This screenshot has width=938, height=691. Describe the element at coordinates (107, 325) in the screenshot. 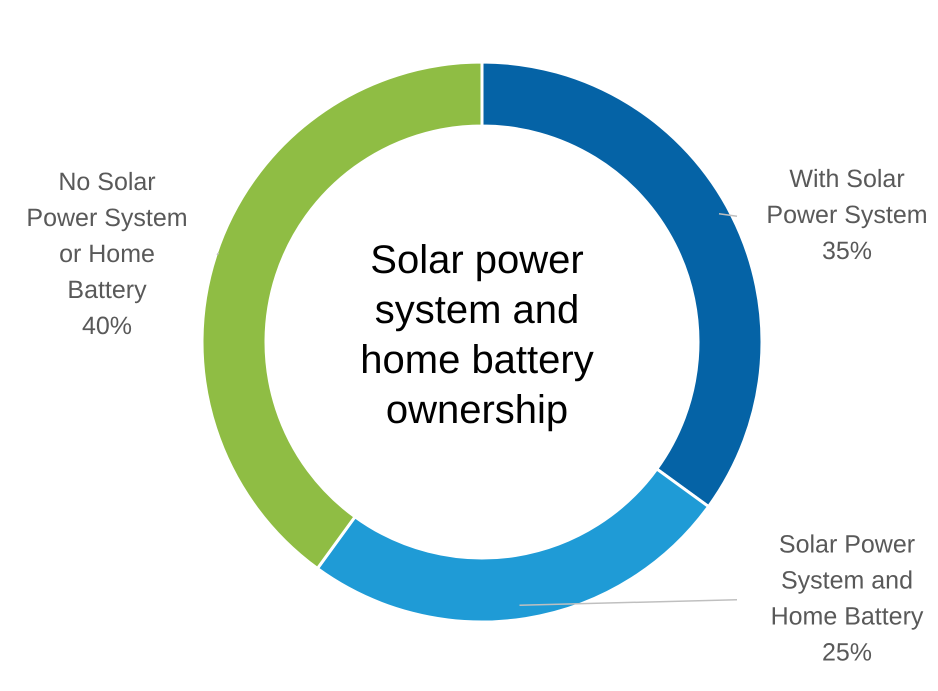

I see `data-label: 40%` at that location.